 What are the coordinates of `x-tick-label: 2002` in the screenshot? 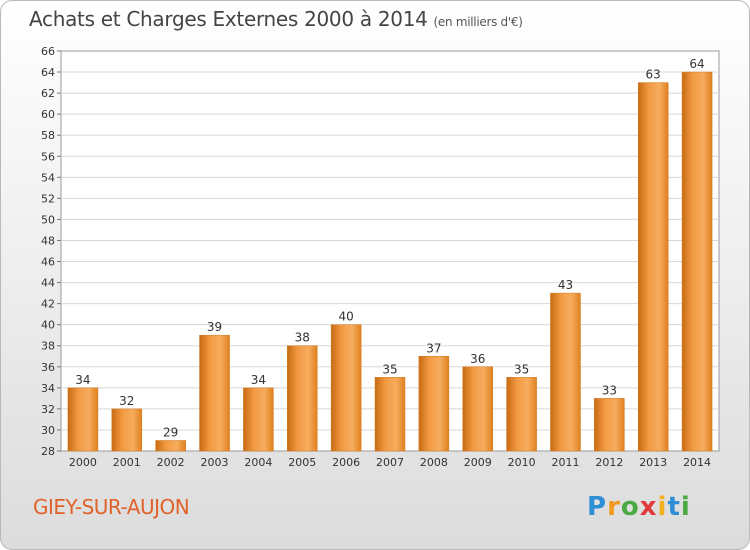 It's located at (171, 462).